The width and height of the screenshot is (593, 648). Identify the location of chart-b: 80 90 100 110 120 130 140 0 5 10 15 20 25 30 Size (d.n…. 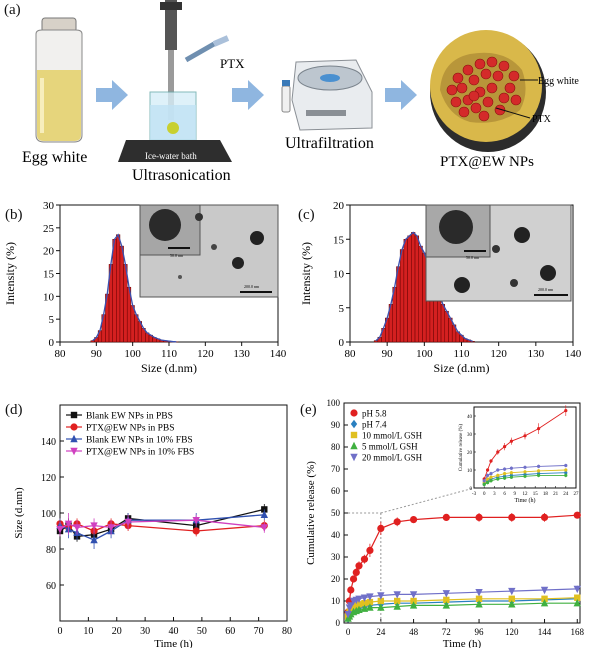
(145, 287).